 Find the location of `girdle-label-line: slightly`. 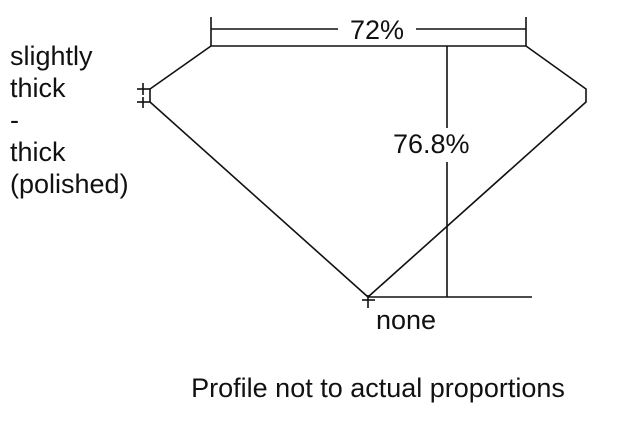

girdle-label-line: slightly is located at coordinates (51, 56).